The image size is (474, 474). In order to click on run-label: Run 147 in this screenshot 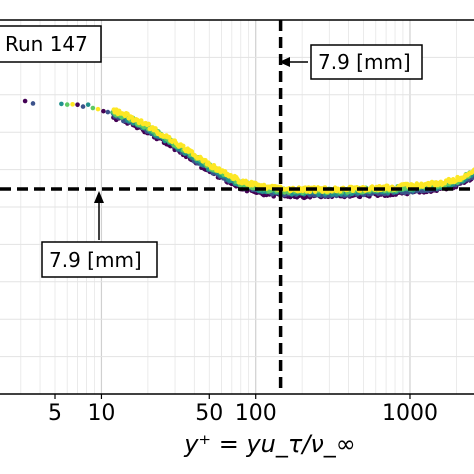, I will do `click(46, 44)`.